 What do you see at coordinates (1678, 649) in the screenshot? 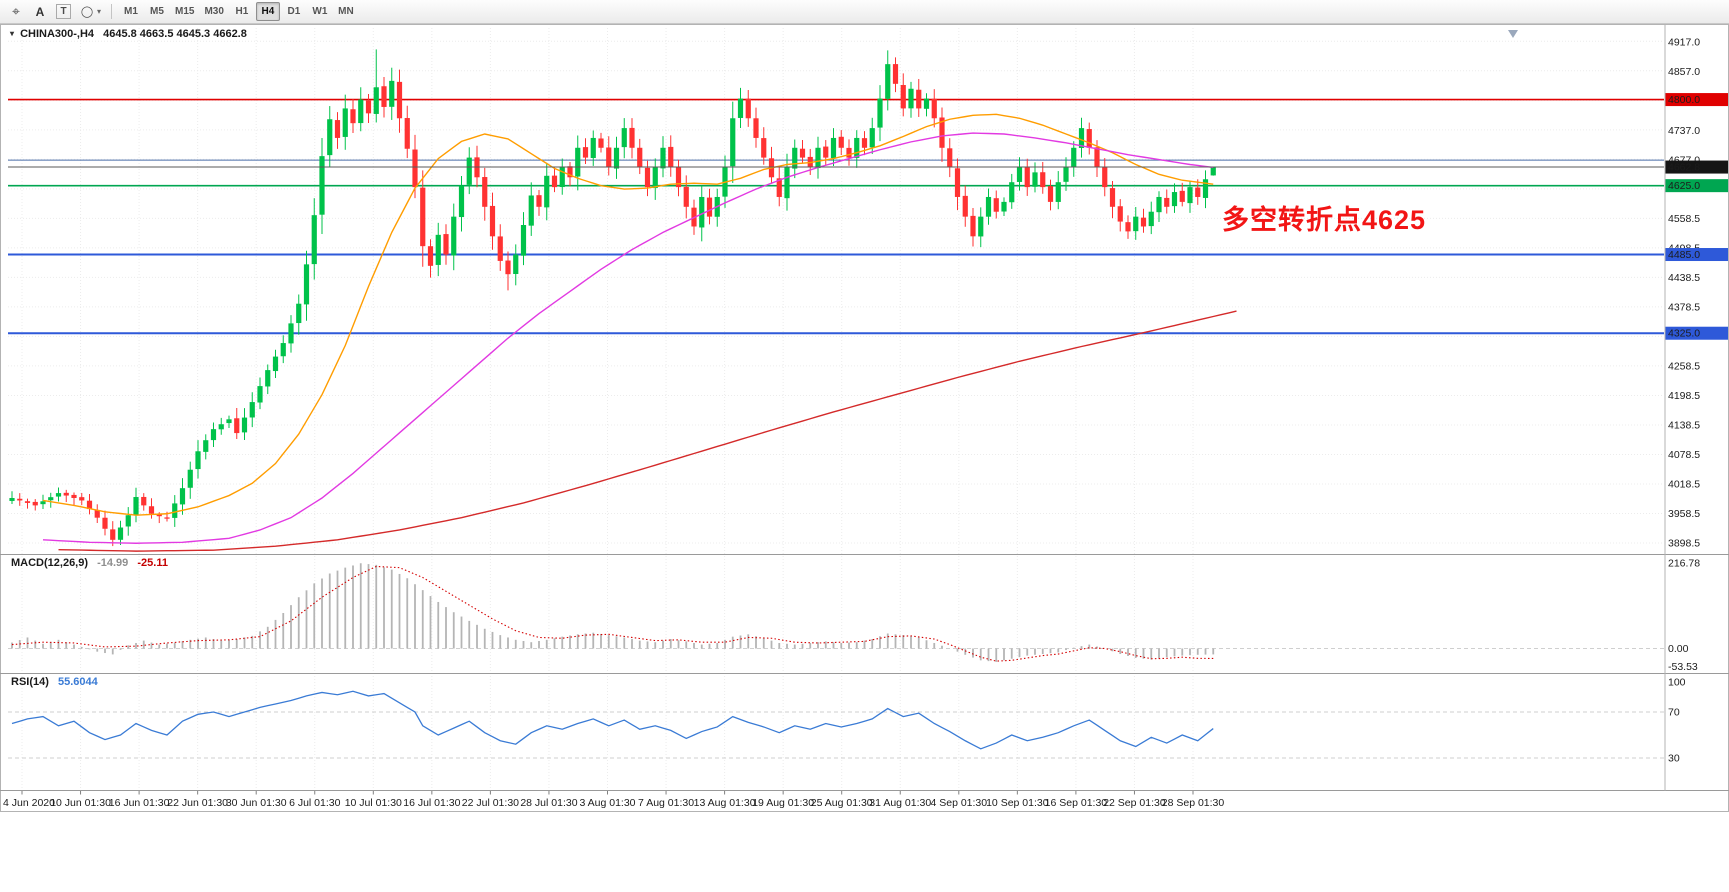
I see `macd-axis-label: 0.00` at bounding box center [1678, 649].